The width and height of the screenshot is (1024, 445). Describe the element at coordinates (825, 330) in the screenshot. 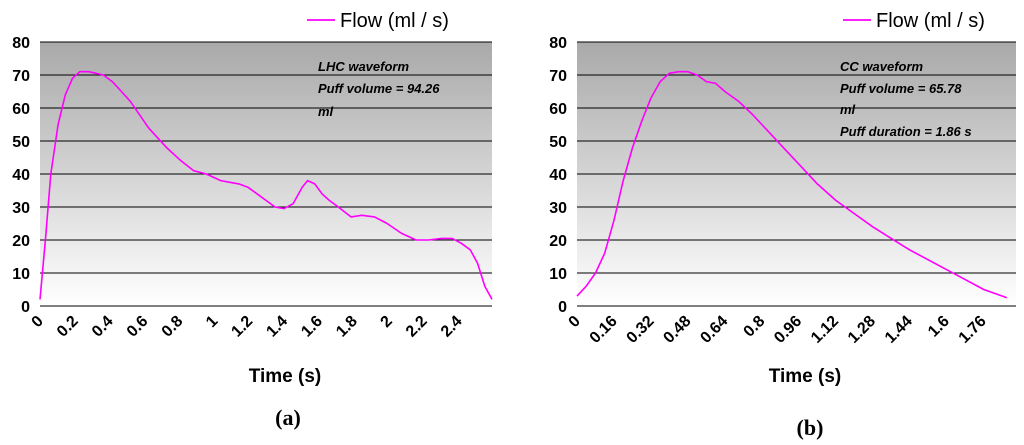

I see `chart-b-x-tick-label: 1.12` at that location.